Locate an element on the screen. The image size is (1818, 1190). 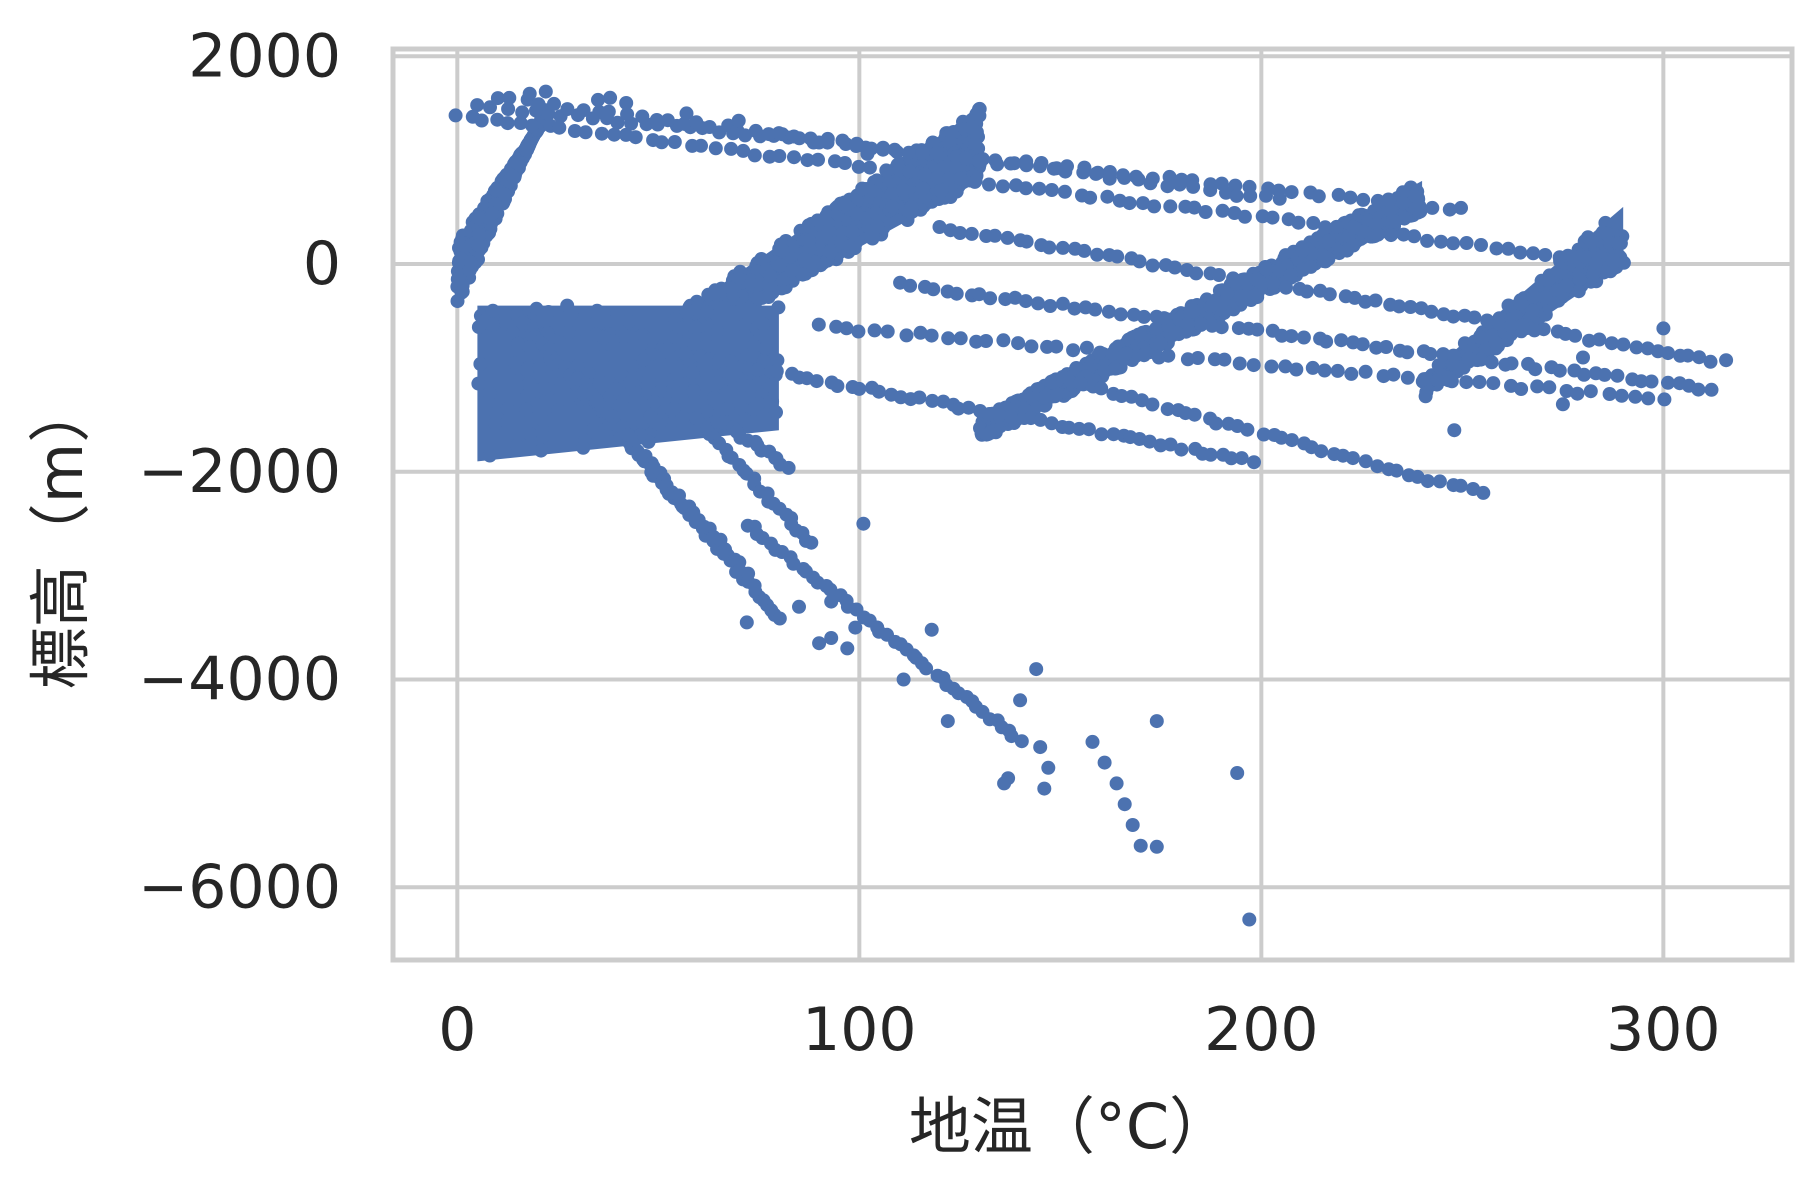
data-point-2007 is located at coordinates (1347, 250).